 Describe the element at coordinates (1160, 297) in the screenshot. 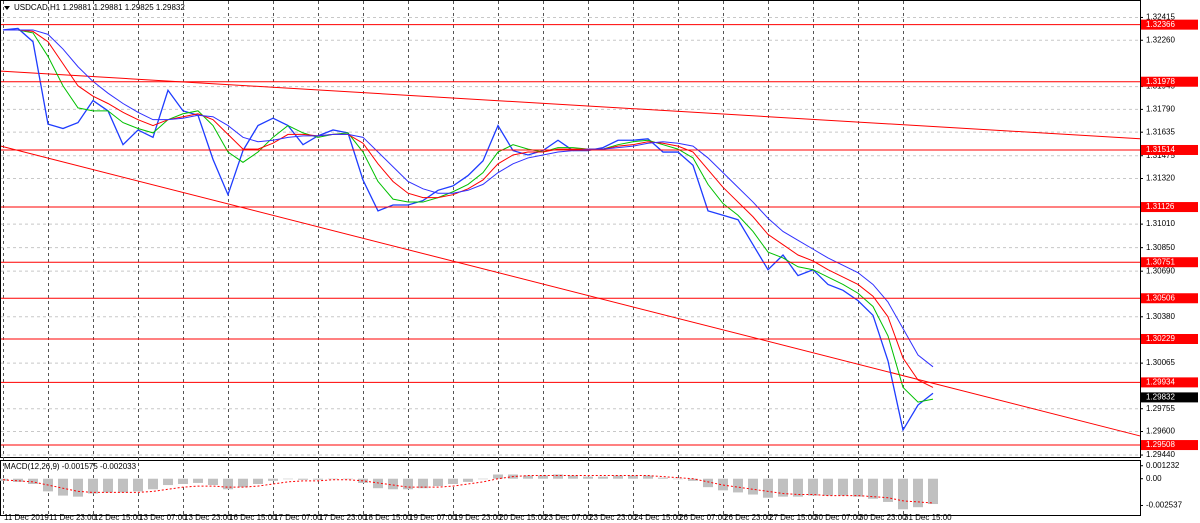

I see `level-label: 1.30506` at that location.